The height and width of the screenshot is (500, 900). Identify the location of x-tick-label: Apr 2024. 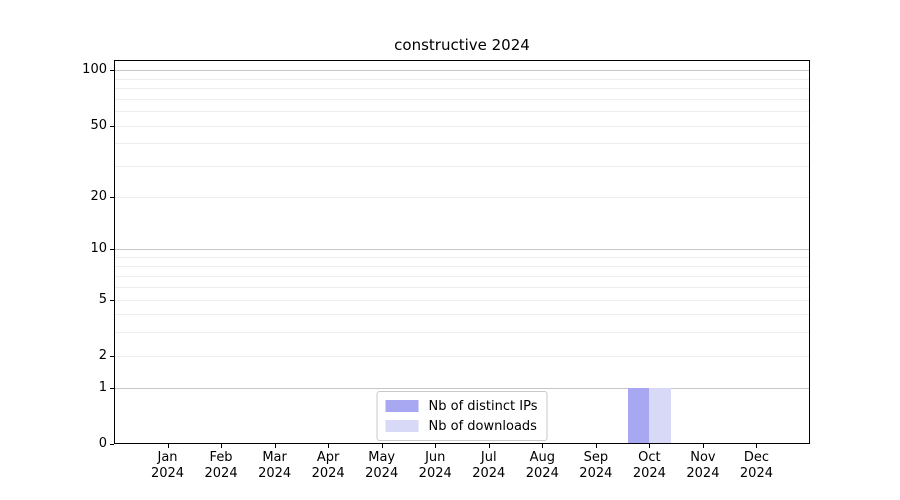
(328, 466).